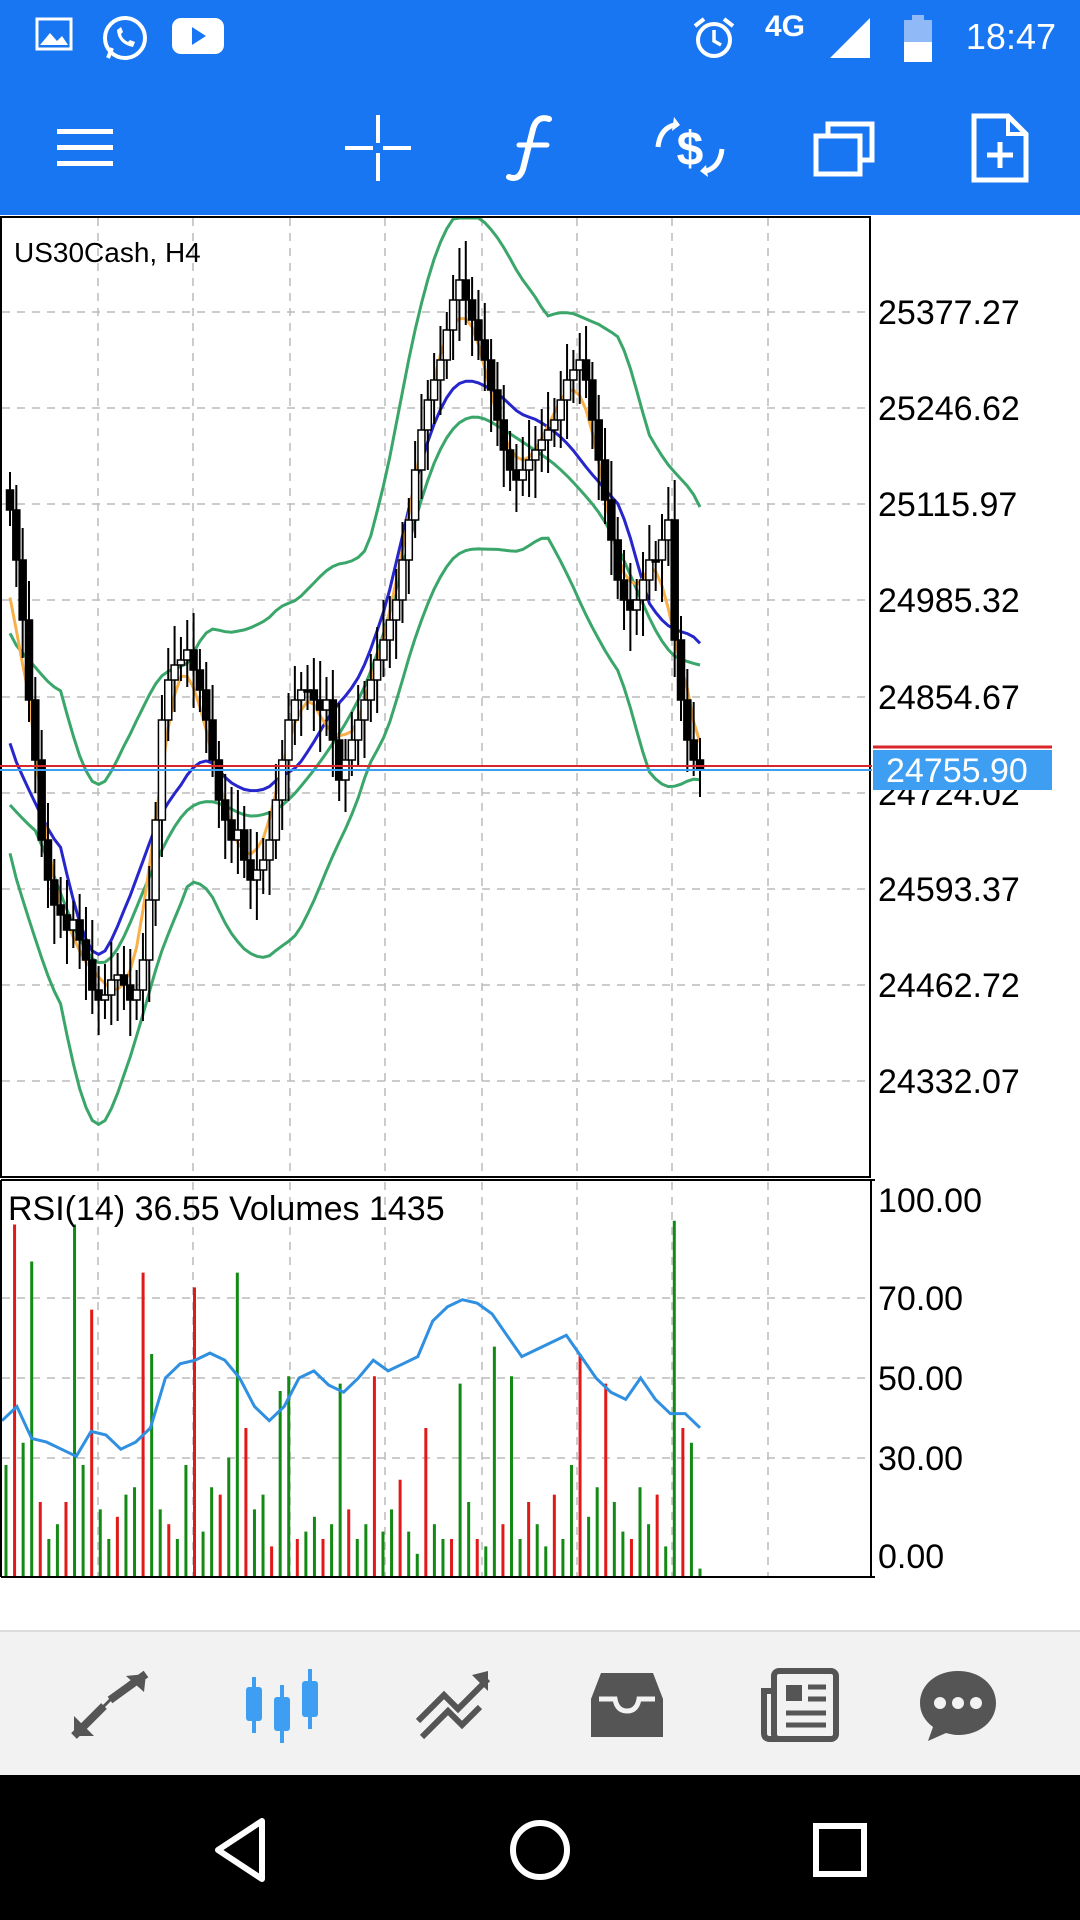 This screenshot has height=1920, width=1080. What do you see at coordinates (949, 1082) in the screenshot?
I see `price-axis-label: 24332.07` at bounding box center [949, 1082].